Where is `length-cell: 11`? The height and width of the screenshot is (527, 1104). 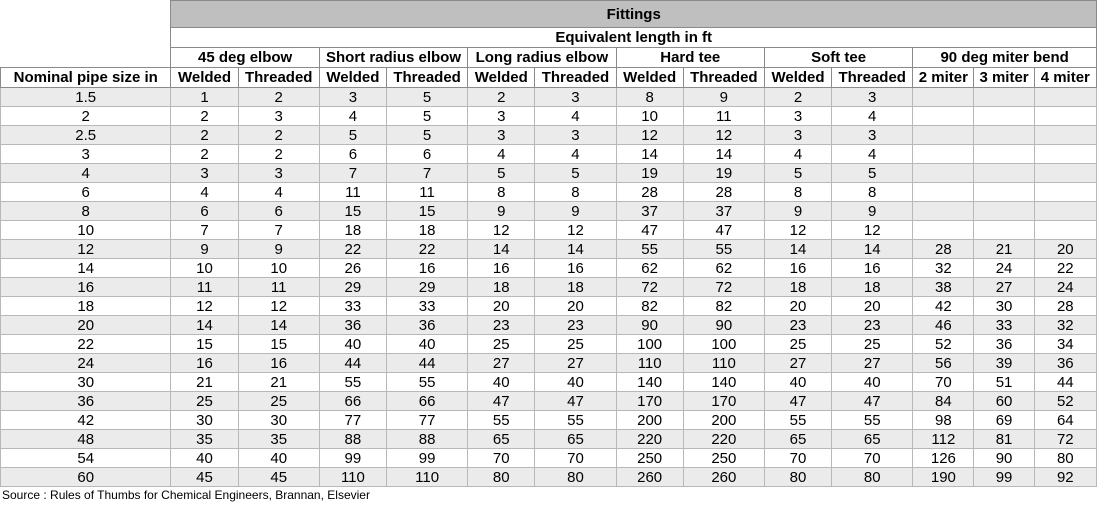 length-cell: 11 is located at coordinates (278, 287).